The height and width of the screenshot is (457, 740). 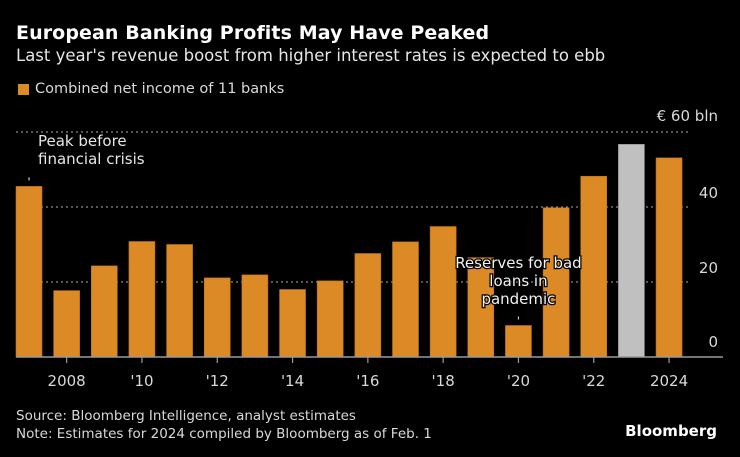 I want to click on x-tick-label-2010: '10, so click(x=141, y=381).